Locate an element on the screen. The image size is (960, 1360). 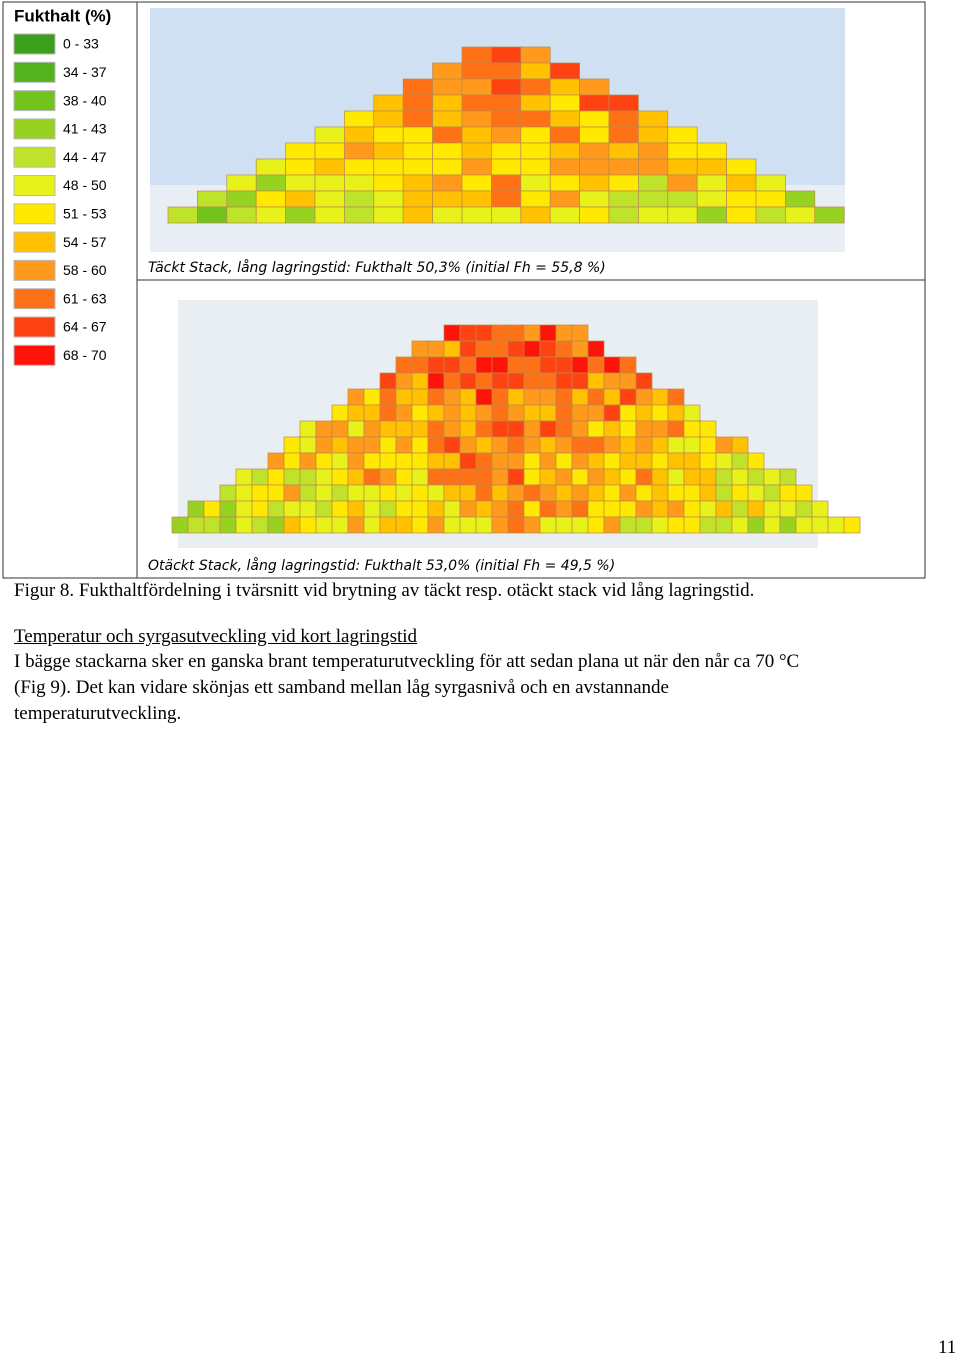
legend-label: 51 - 53 is located at coordinates (85, 214).